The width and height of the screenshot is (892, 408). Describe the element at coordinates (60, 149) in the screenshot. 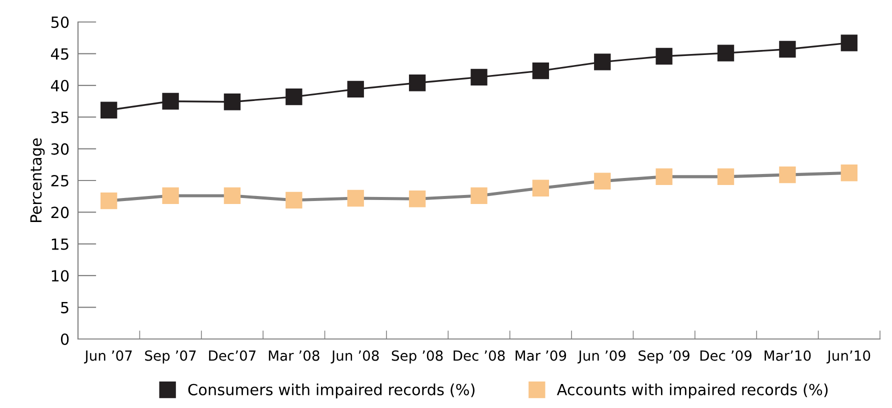

I see `y-tick-label: 30` at that location.